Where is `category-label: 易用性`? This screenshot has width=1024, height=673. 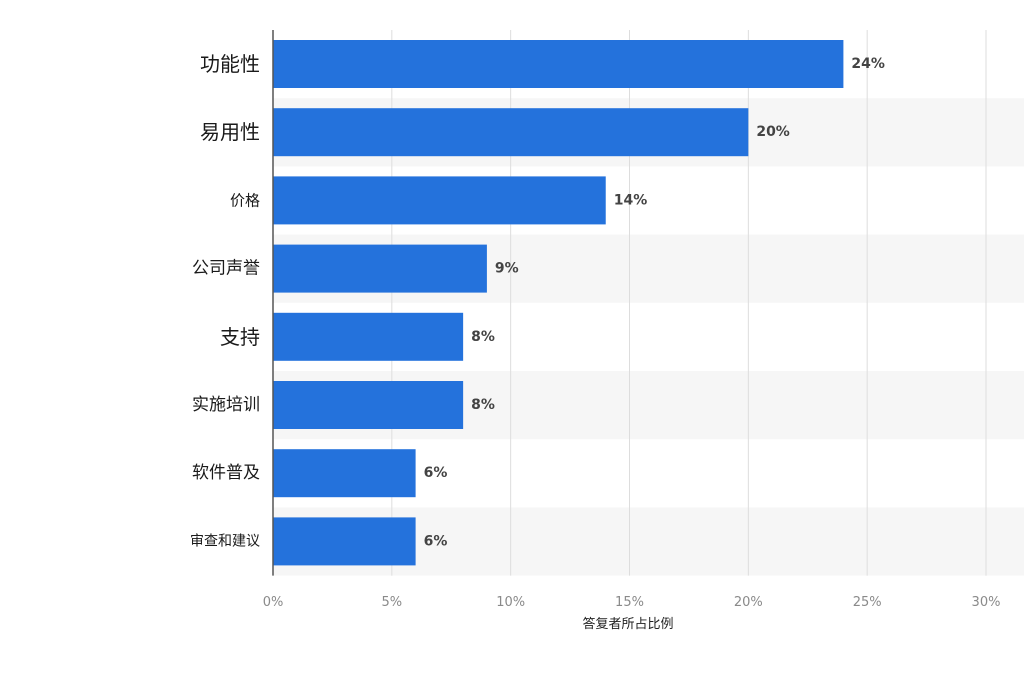 category-label: 易用性 is located at coordinates (230, 132).